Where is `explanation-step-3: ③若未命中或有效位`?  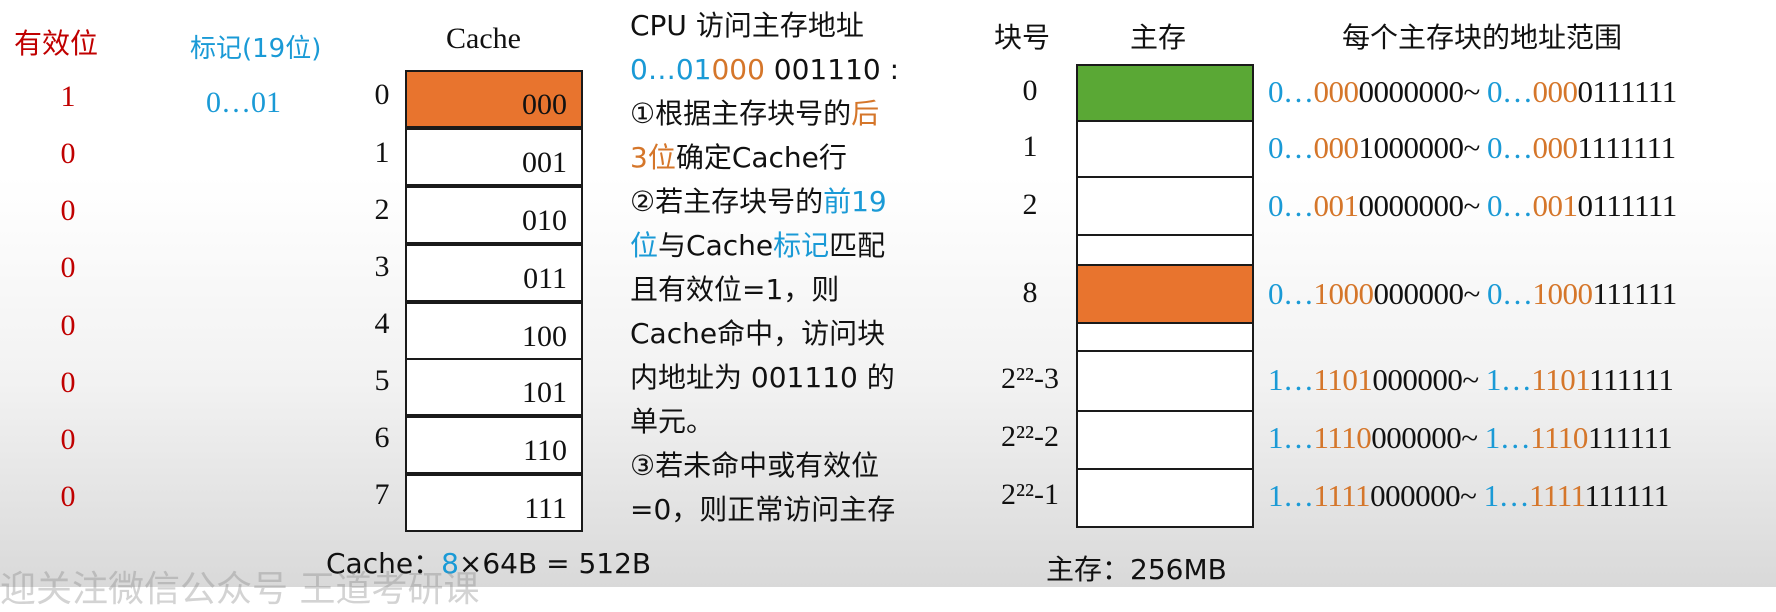
explanation-step-3: ③若未命中或有效位 is located at coordinates (755, 465).